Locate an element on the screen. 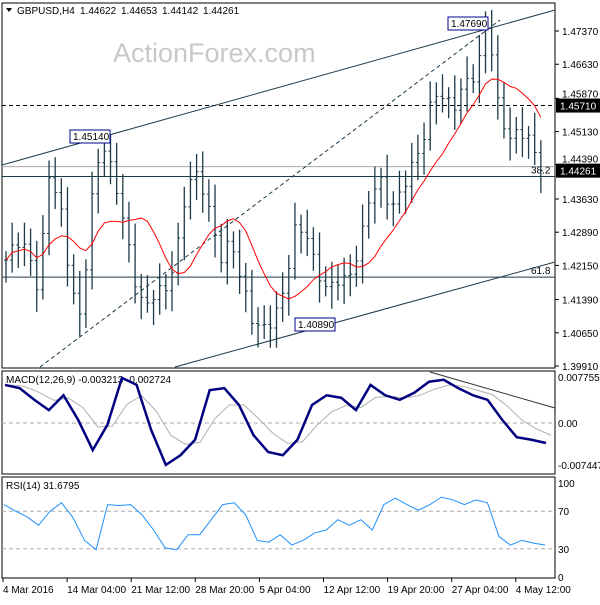  annotation-label: 1.40890 is located at coordinates (316, 325).